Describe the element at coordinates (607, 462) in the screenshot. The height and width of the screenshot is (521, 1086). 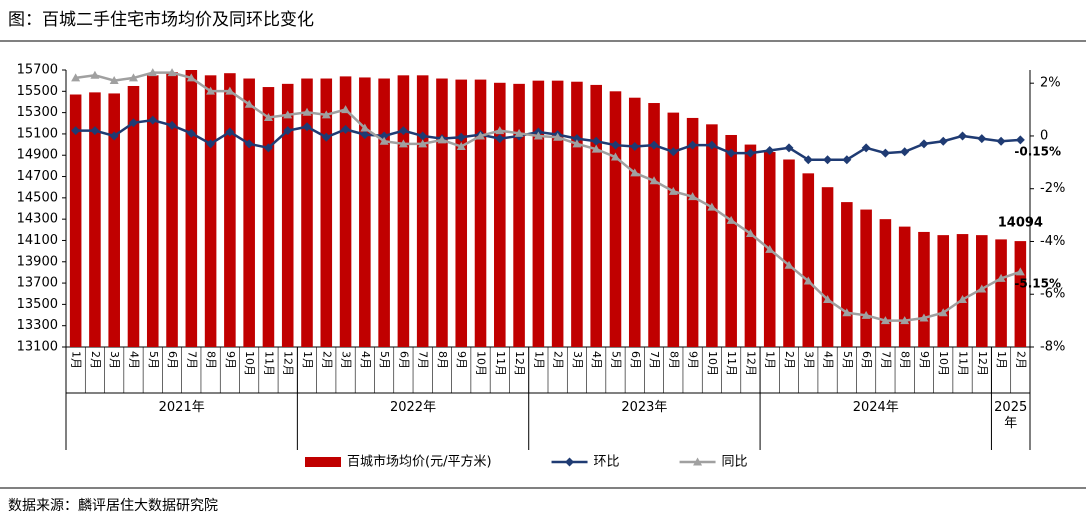
I see `legend-label: 环比` at that location.